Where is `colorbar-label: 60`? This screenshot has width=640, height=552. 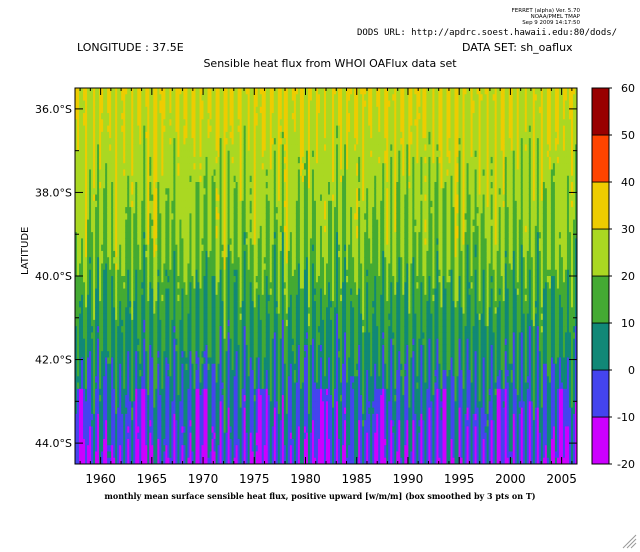 colorbar-label: 60 is located at coordinates (628, 88).